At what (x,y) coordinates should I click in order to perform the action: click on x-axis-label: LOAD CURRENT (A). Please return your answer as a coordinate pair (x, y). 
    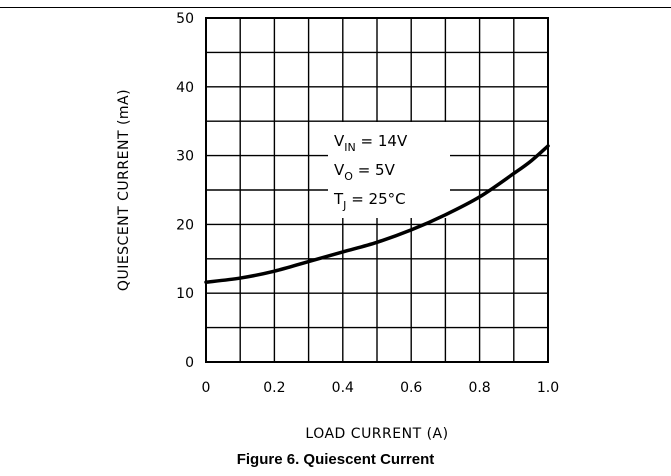
    Looking at the image, I should click on (376, 434).